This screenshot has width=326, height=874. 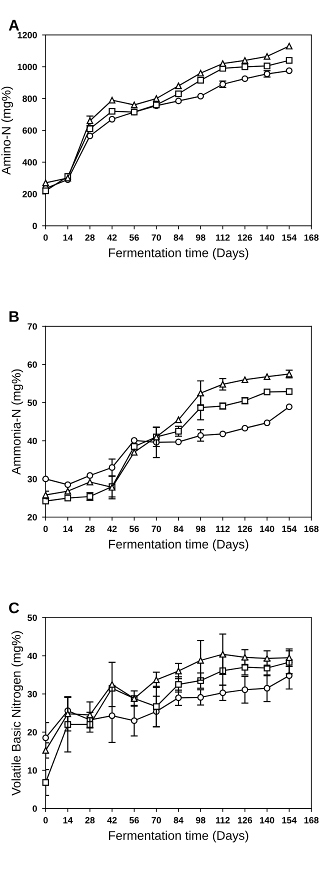 I want to click on chart-title: B, so click(x=14, y=316).